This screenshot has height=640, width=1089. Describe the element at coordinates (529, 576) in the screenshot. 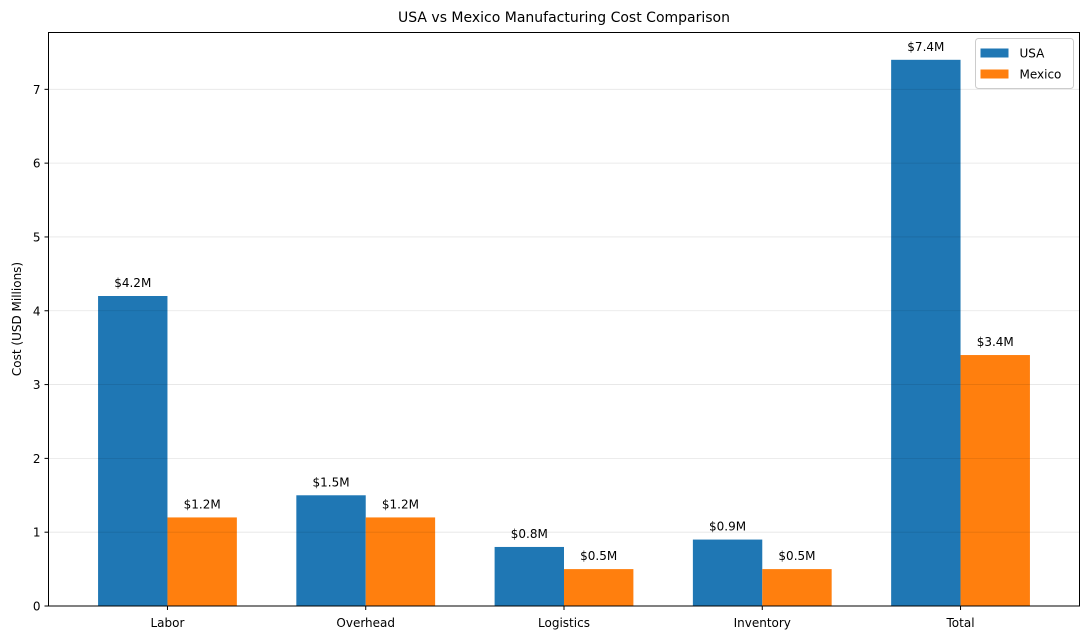

I see `bar-usa-logistics` at that location.